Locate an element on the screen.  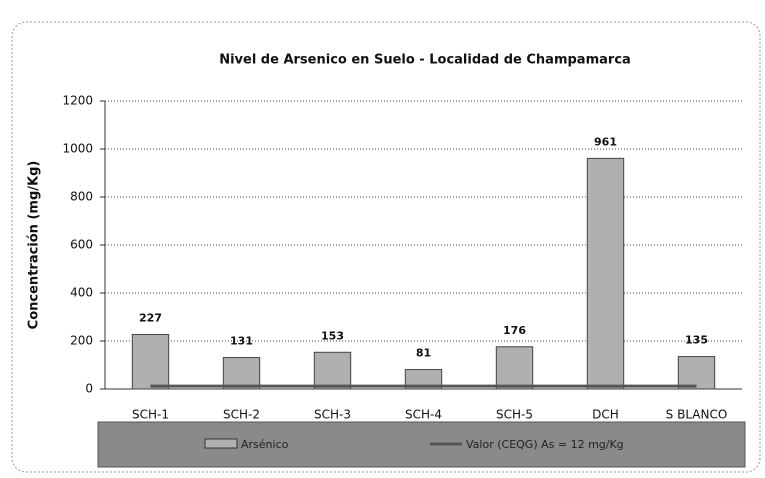
data-label: 227 is located at coordinates (150, 318).